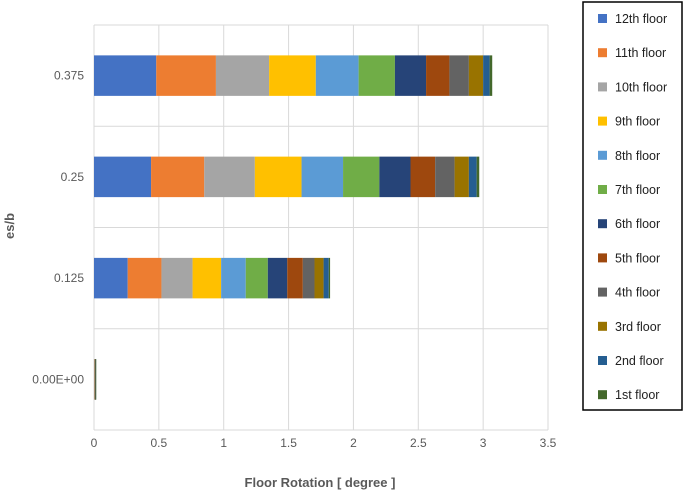 This screenshot has height=496, width=685. I want to click on legend-item-9: 3rd floor, so click(629, 327).